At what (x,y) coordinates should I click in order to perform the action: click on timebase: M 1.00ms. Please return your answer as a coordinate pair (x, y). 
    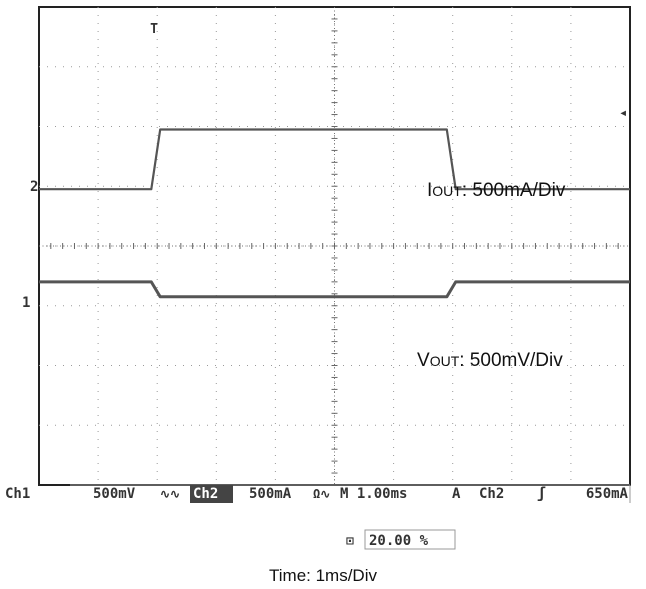
    Looking at the image, I should click on (373, 494).